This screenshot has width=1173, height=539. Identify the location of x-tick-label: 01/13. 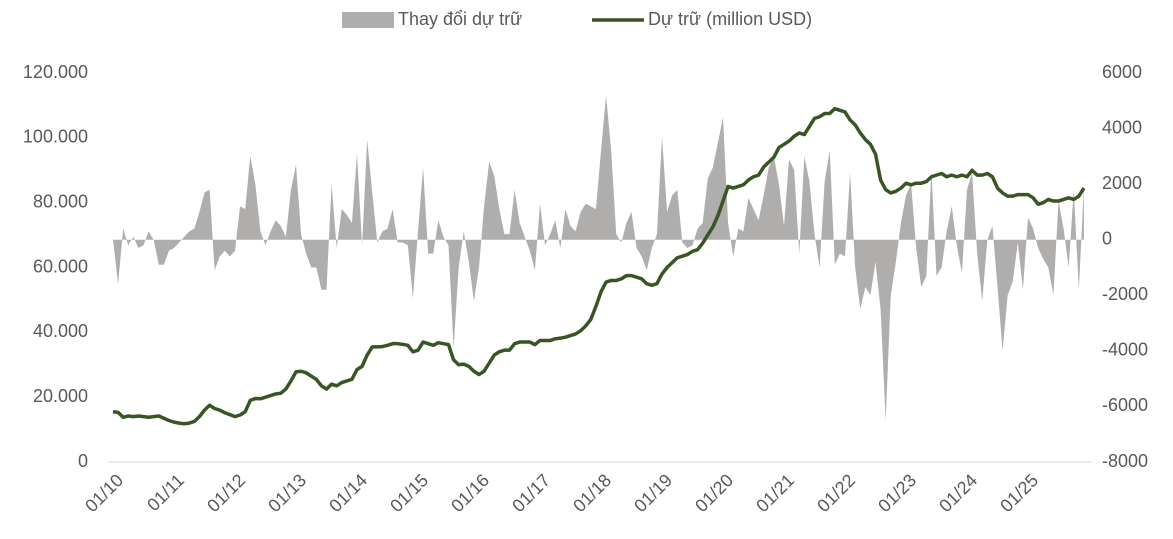
(287, 493).